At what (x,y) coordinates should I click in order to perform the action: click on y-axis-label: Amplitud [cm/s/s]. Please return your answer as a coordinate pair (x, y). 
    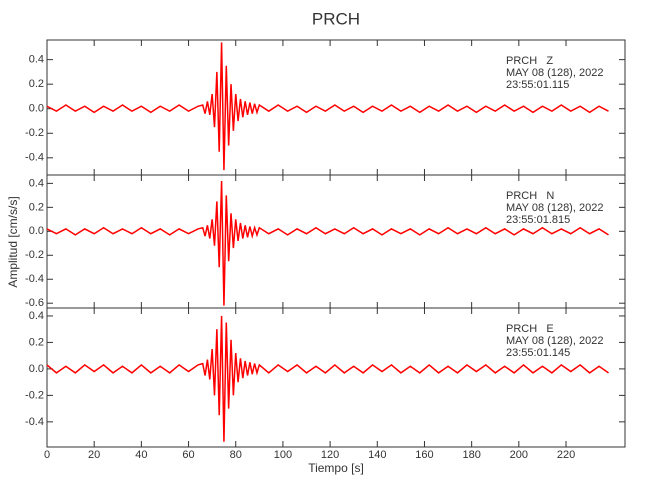
    Looking at the image, I should click on (13, 241).